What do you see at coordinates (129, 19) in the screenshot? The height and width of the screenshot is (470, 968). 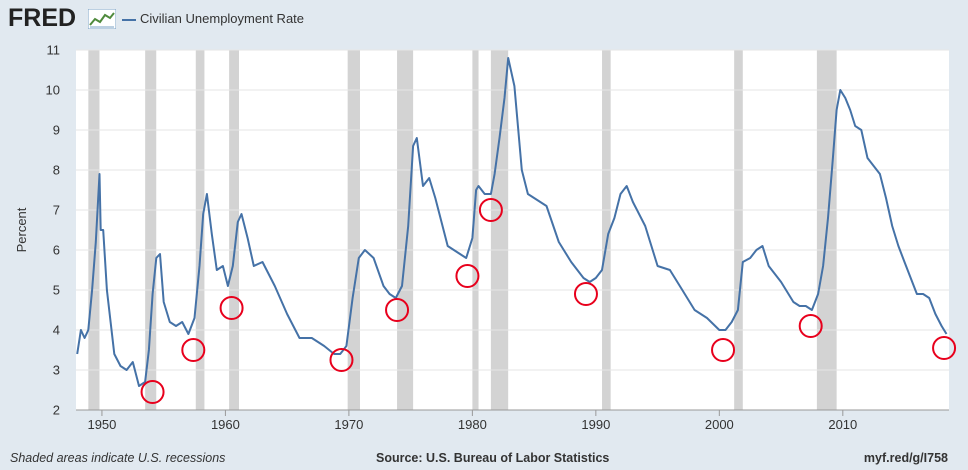 I see `legend-swatch` at bounding box center [129, 19].